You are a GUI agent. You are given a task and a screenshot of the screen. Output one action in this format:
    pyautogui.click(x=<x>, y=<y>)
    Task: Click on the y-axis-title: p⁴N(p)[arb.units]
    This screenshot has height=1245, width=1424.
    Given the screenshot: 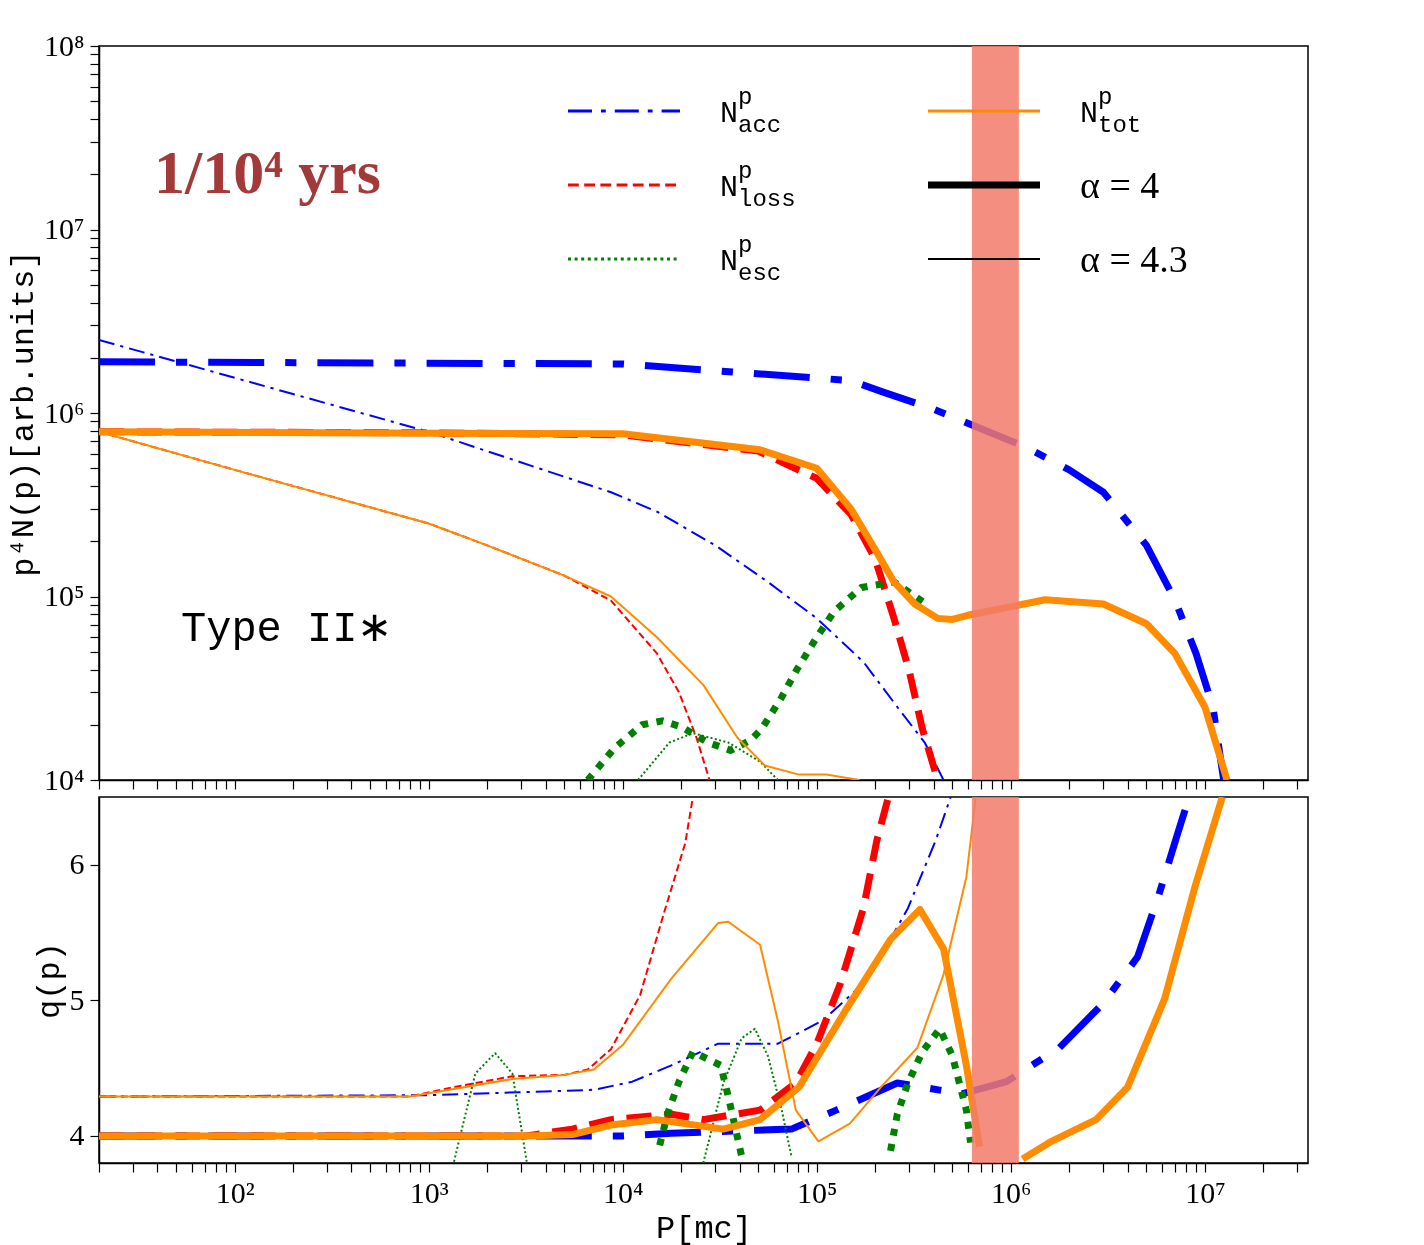 What is the action you would take?
    pyautogui.click(x=25, y=413)
    